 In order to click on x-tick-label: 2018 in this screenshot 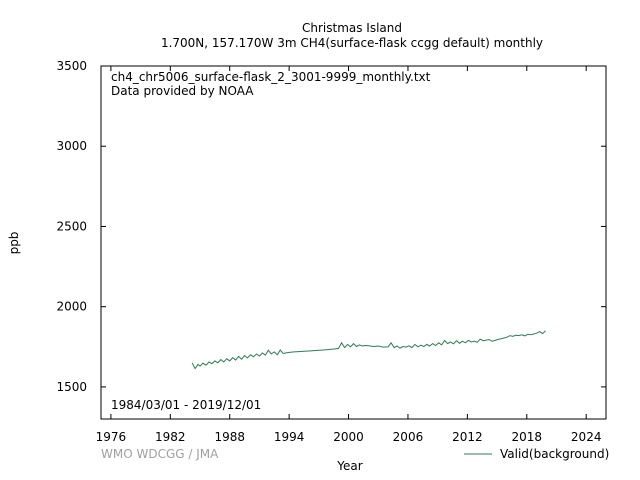, I will do `click(527, 437)`.